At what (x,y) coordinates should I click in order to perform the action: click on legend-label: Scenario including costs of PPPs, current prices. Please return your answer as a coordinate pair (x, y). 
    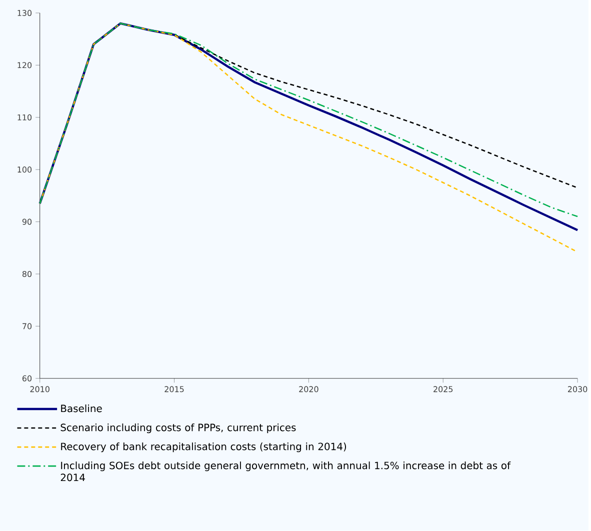
    Looking at the image, I should click on (178, 429).